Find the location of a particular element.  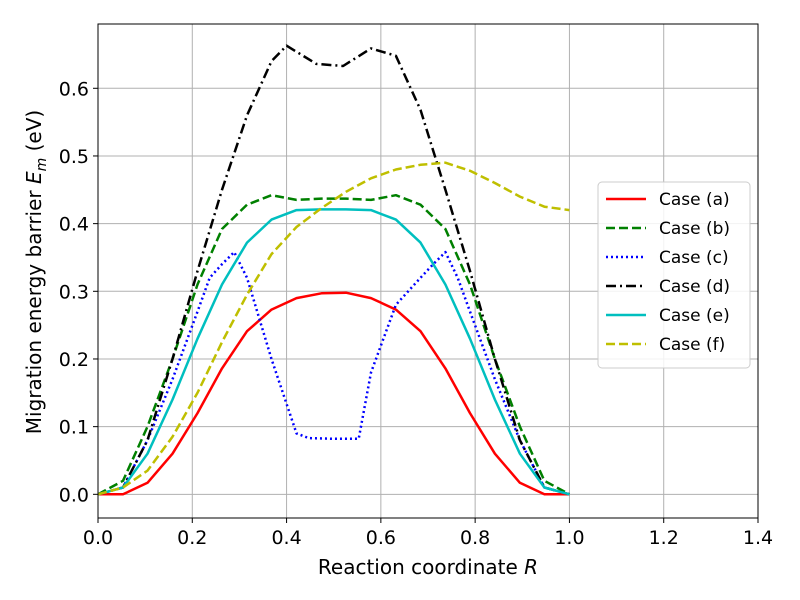

legend-label: Case (d) is located at coordinates (694, 287).